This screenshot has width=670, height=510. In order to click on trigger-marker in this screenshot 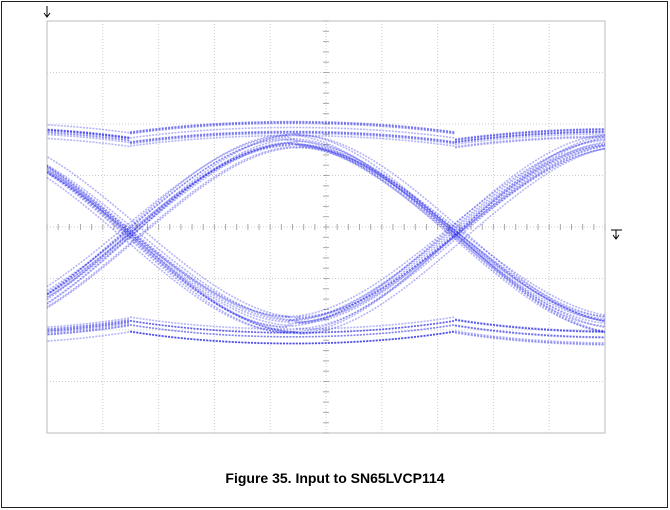, I will do `click(47, 12)`.